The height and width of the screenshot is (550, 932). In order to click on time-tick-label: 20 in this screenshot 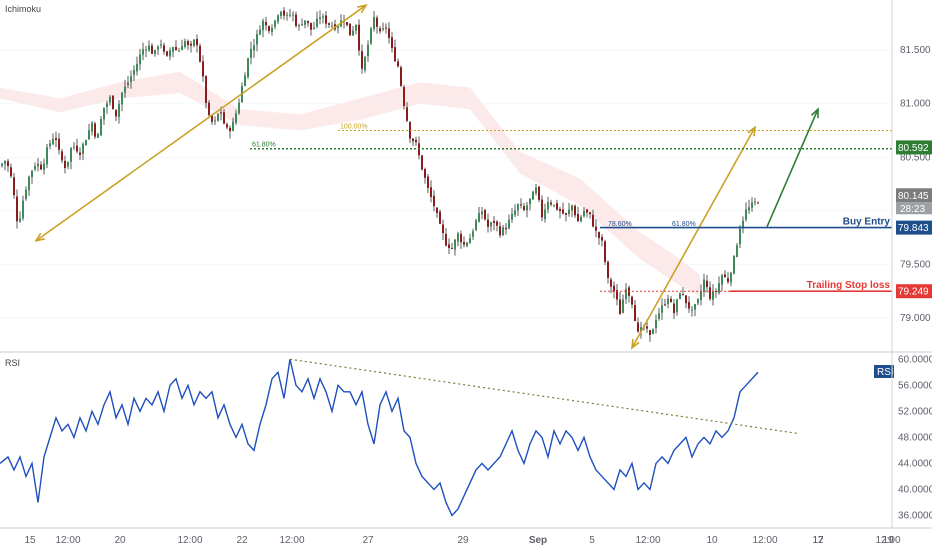, I will do `click(120, 540)`.